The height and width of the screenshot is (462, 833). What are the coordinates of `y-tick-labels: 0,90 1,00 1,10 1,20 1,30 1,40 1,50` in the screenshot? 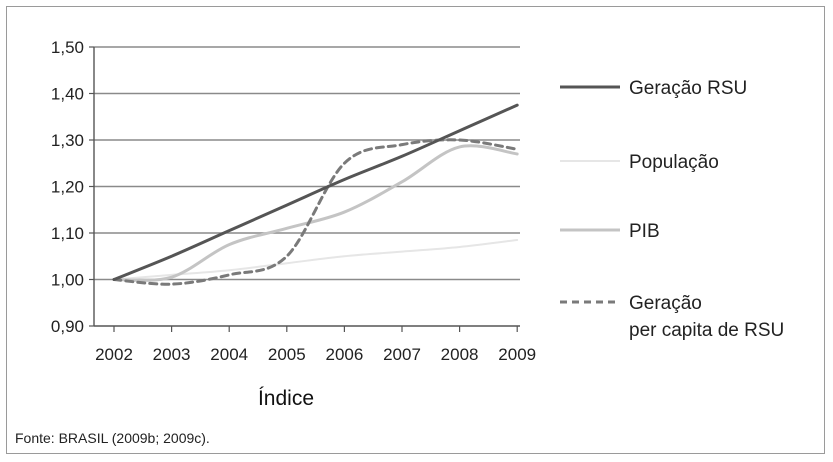 It's located at (67, 187).